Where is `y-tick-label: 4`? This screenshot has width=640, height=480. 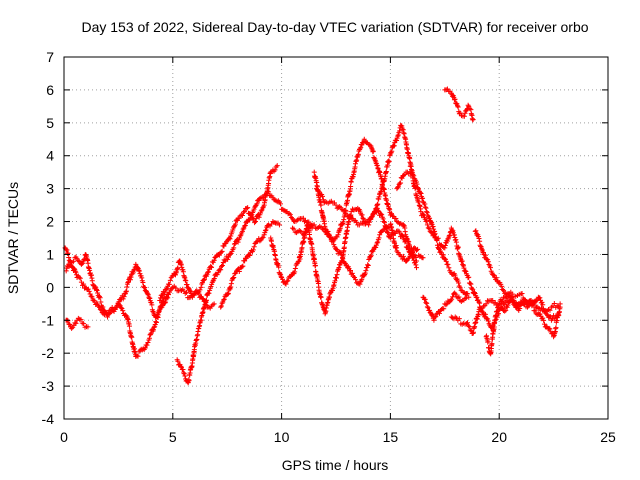 y-tick-label: 4 is located at coordinates (50, 156).